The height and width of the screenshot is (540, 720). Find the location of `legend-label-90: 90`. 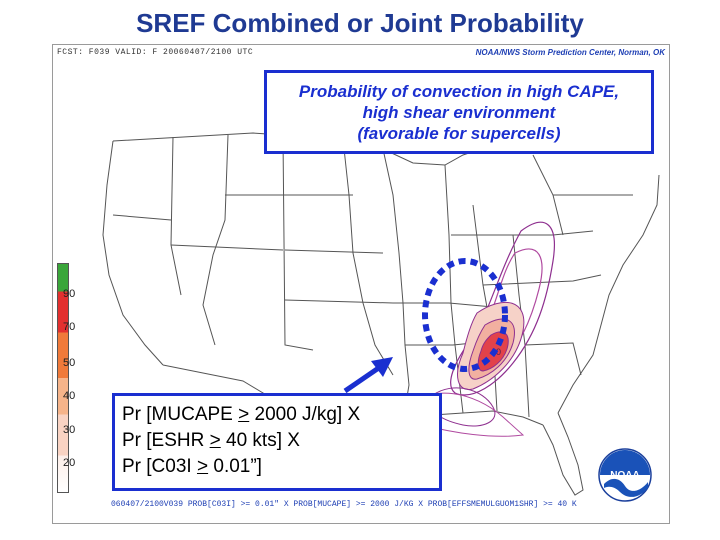

legend-label-90: 90 is located at coordinates (69, 294).